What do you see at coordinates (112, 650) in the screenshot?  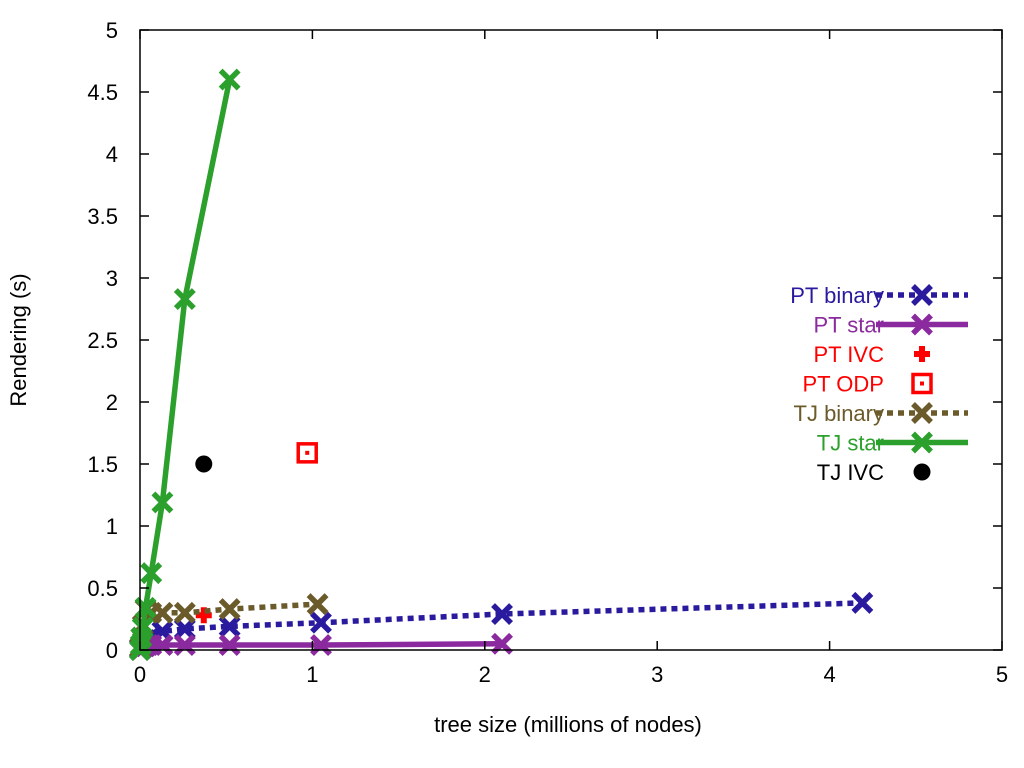 I see `y-tick-label: 0` at bounding box center [112, 650].